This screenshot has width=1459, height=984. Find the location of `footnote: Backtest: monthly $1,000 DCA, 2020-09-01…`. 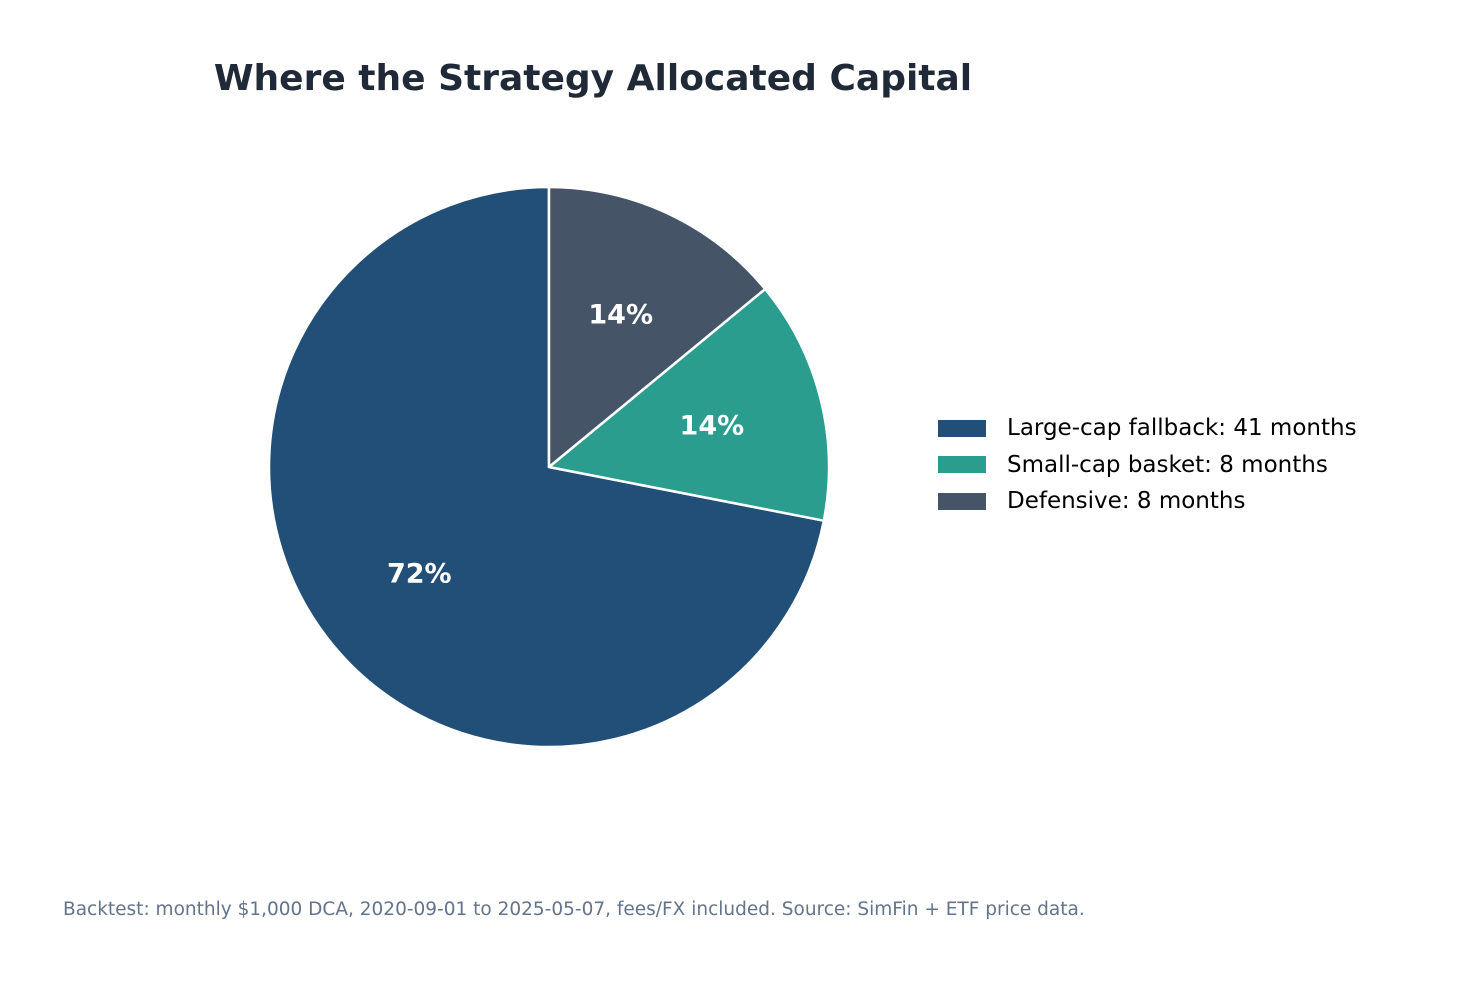

footnote: Backtest: monthly $1,000 DCA, 2020-09-01… is located at coordinates (574, 909).